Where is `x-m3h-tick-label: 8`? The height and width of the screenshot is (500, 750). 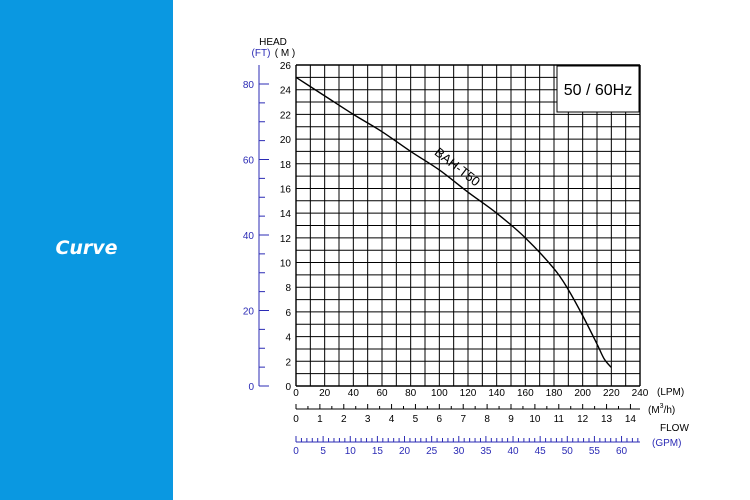 x-m3h-tick-label: 8 is located at coordinates (487, 419).